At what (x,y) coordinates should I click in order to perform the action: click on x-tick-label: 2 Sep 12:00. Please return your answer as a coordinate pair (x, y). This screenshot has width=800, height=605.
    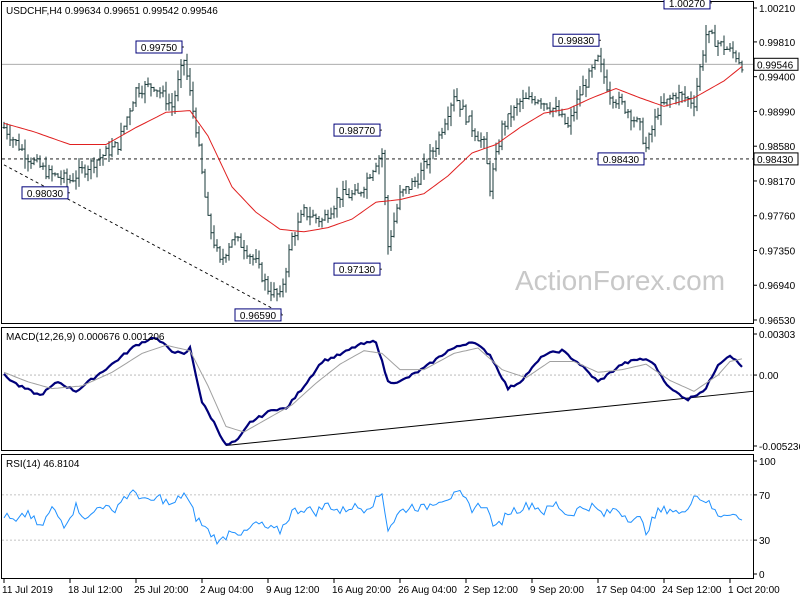
    Looking at the image, I should click on (491, 590).